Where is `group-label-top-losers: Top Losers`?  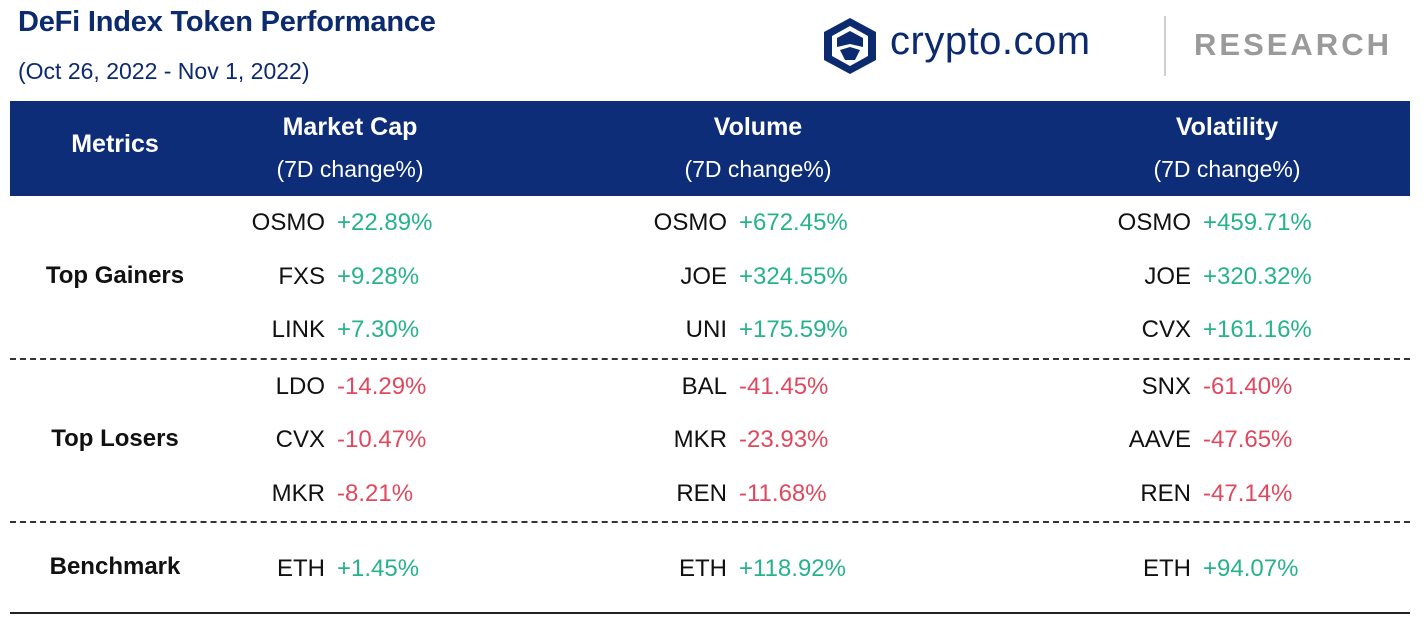
group-label-top-losers: Top Losers is located at coordinates (115, 438).